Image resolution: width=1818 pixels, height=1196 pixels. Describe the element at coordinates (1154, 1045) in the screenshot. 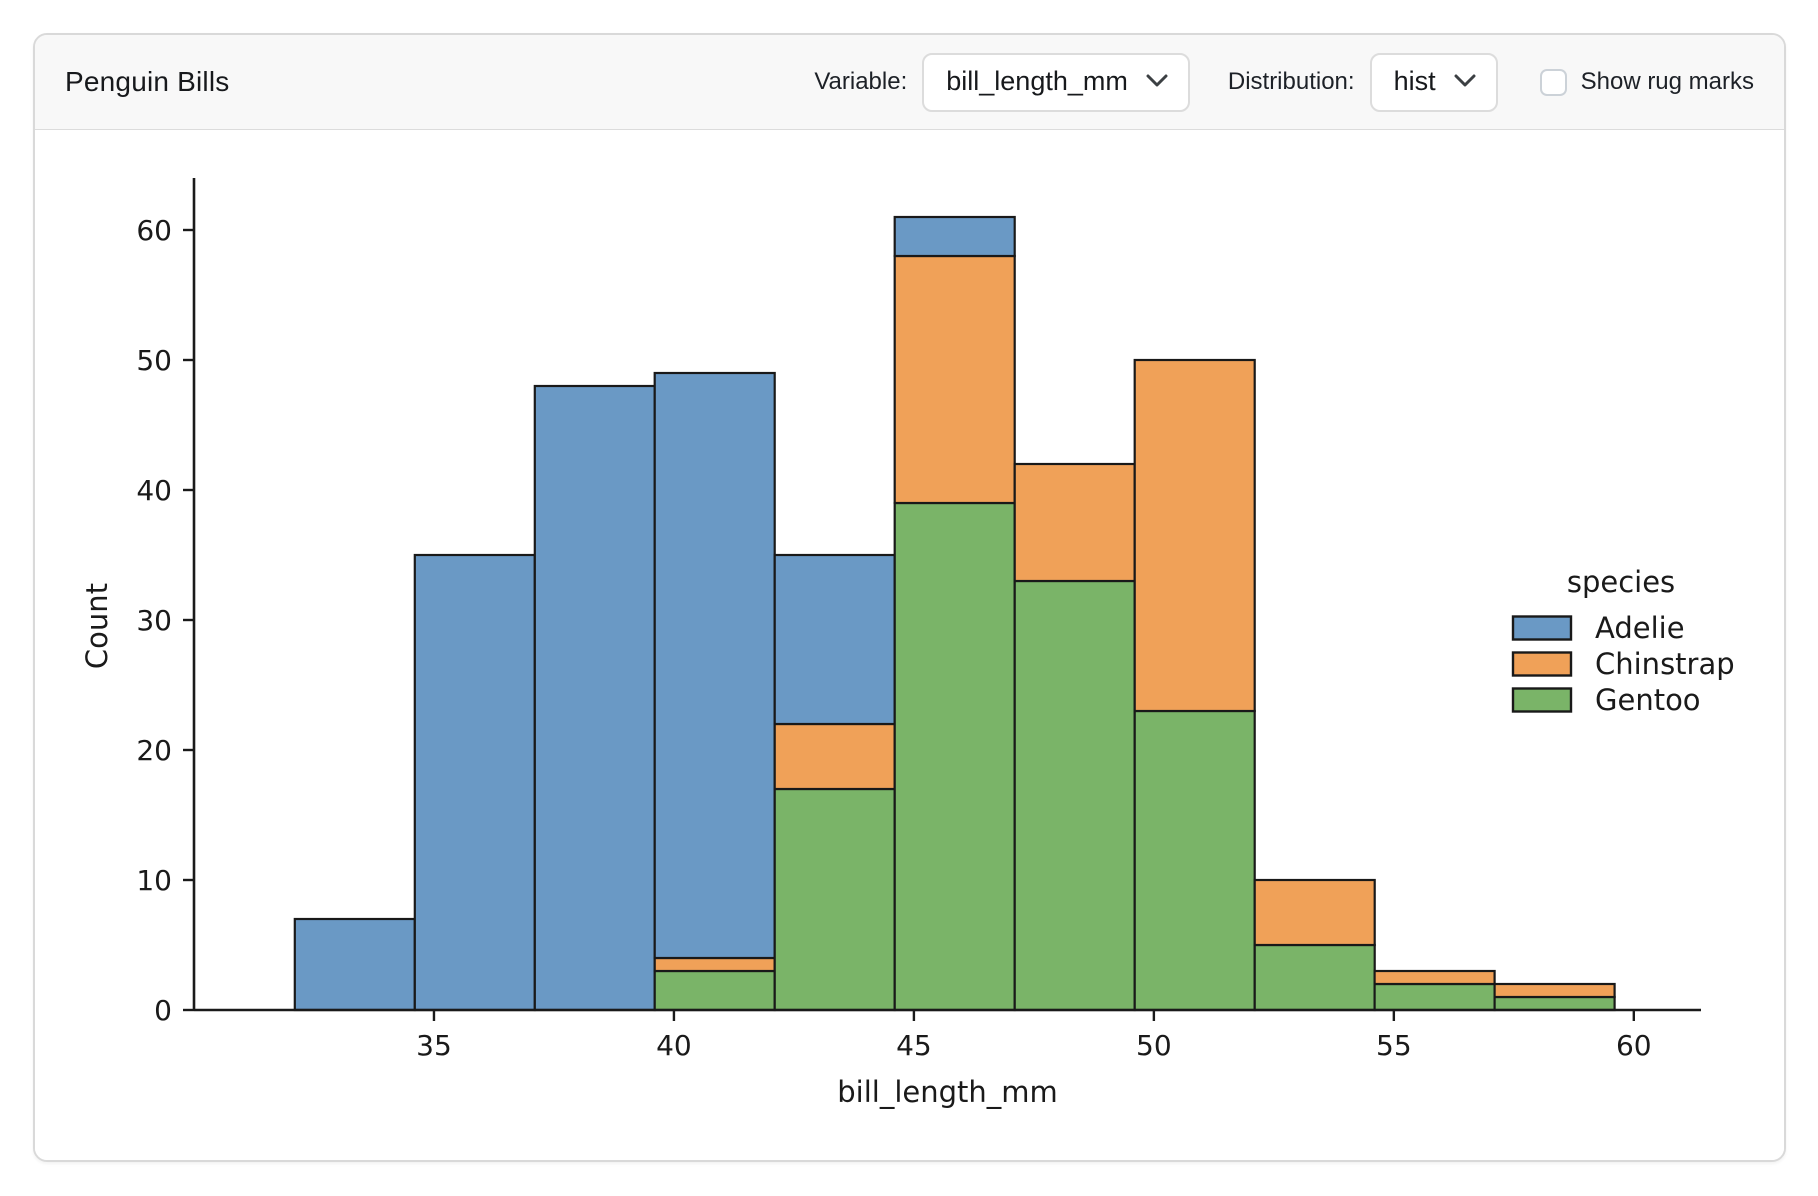

I see `x-tick-label: 50` at that location.